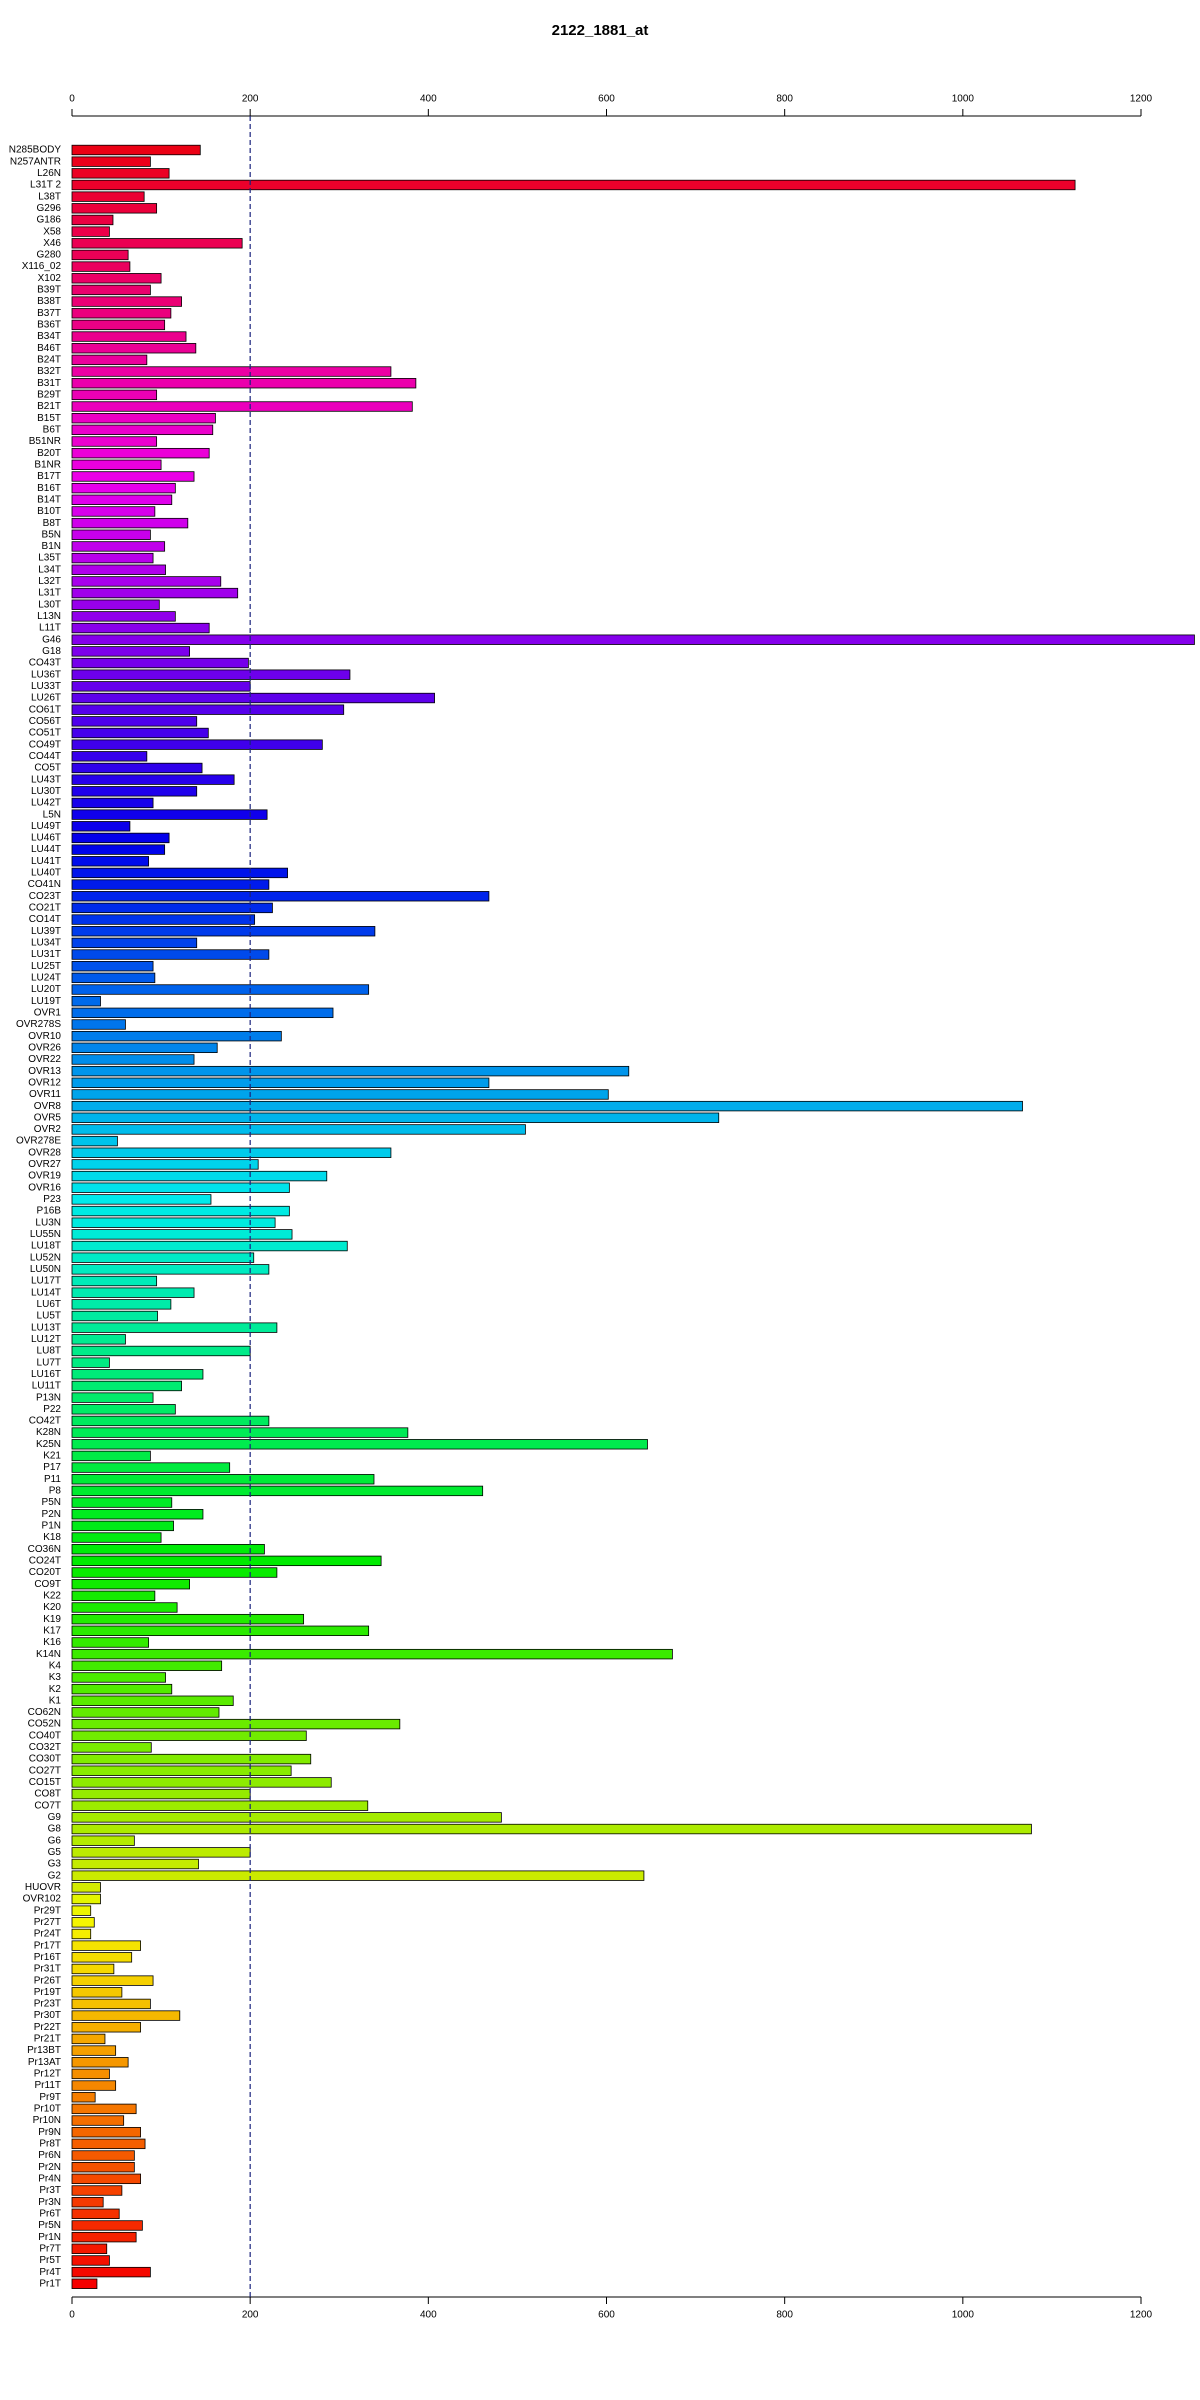 The width and height of the screenshot is (1200, 2400). What do you see at coordinates (55, 1700) in the screenshot?
I see `y-tick-label: K1` at bounding box center [55, 1700].